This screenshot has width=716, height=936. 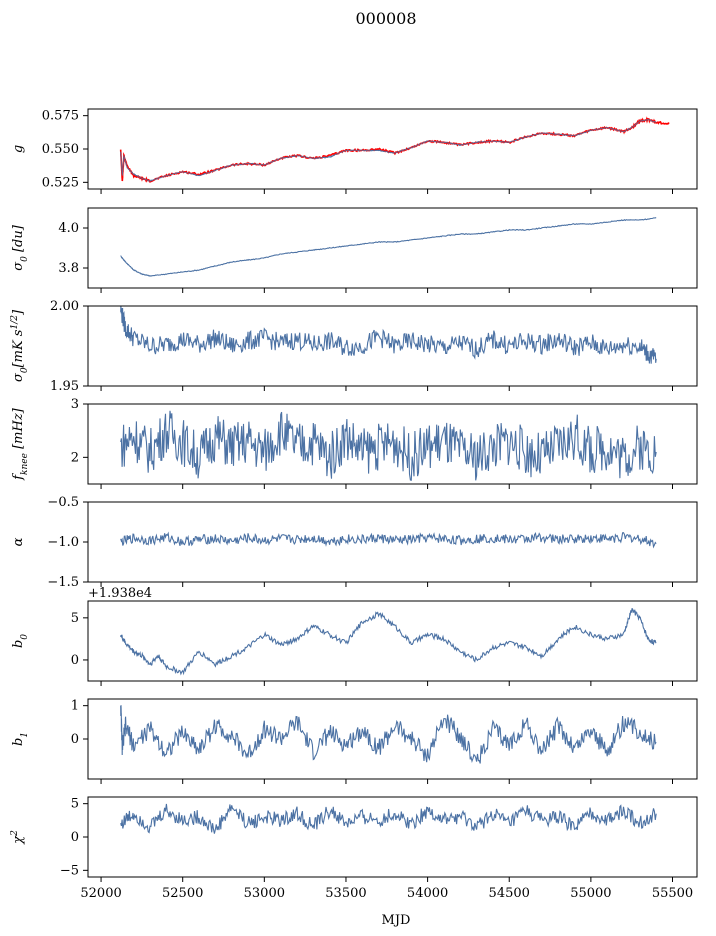 I want to click on panel-4: 2 3 fknee [mHz], so click(x=354, y=443).